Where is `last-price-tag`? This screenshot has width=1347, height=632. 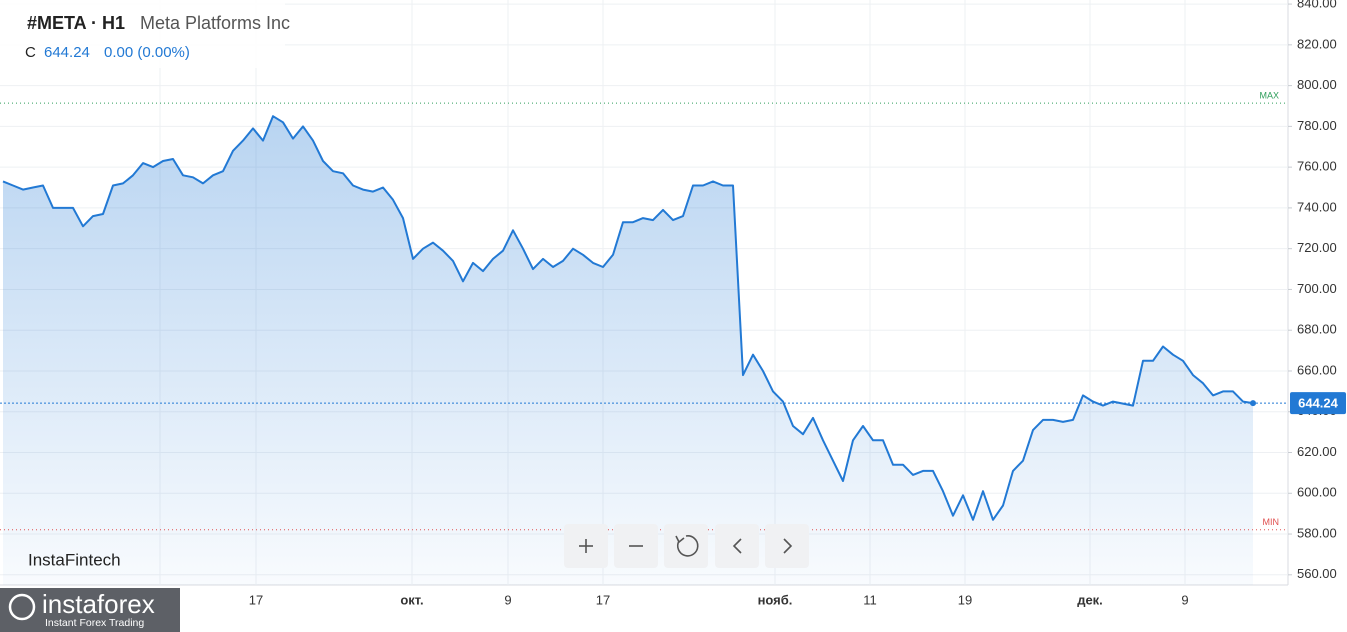
last-price-tag is located at coordinates (1318, 403).